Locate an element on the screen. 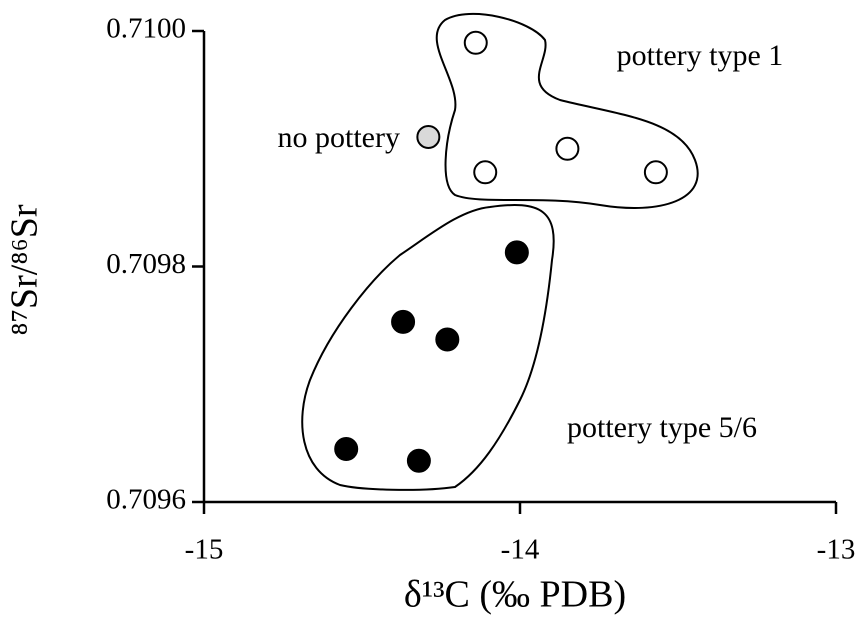 The width and height of the screenshot is (859, 624). x-tick-label: -15 is located at coordinates (204, 550).